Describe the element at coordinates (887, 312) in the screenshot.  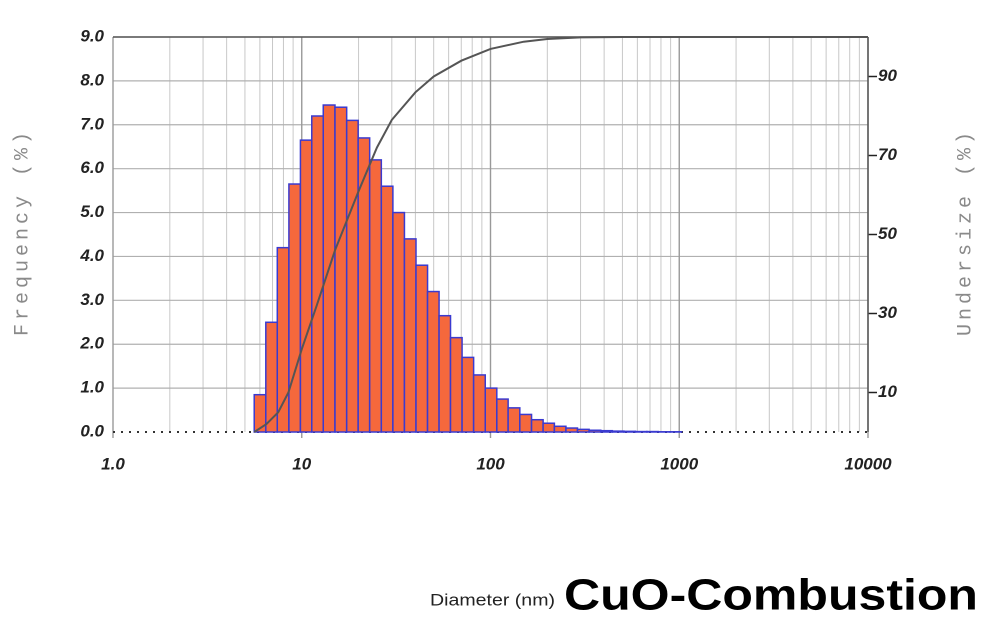
I see `y2-tick-label: 30` at that location.